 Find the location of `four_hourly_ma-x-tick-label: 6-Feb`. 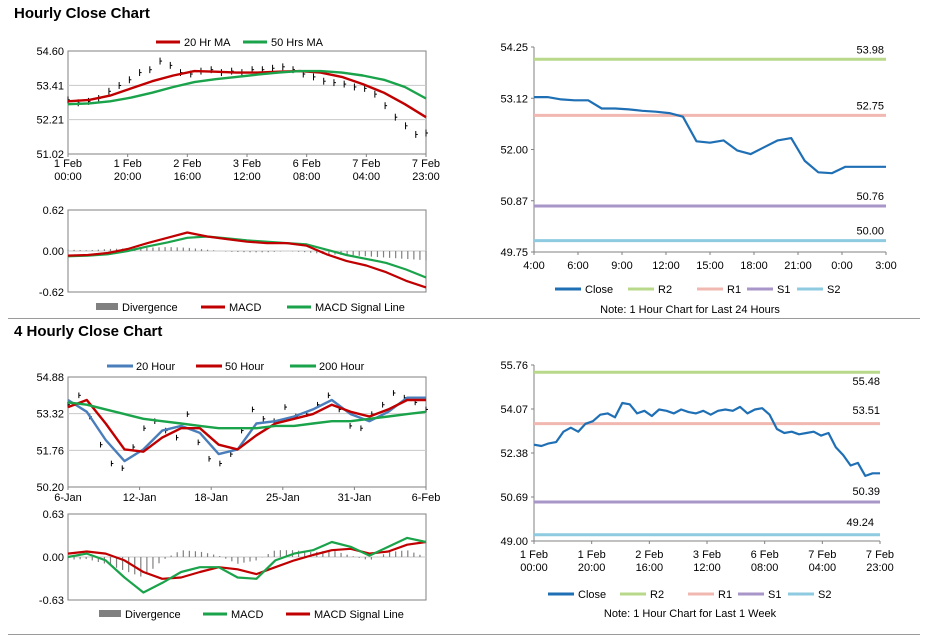

four_hourly_ma-x-tick-label: 6-Feb is located at coordinates (426, 498).